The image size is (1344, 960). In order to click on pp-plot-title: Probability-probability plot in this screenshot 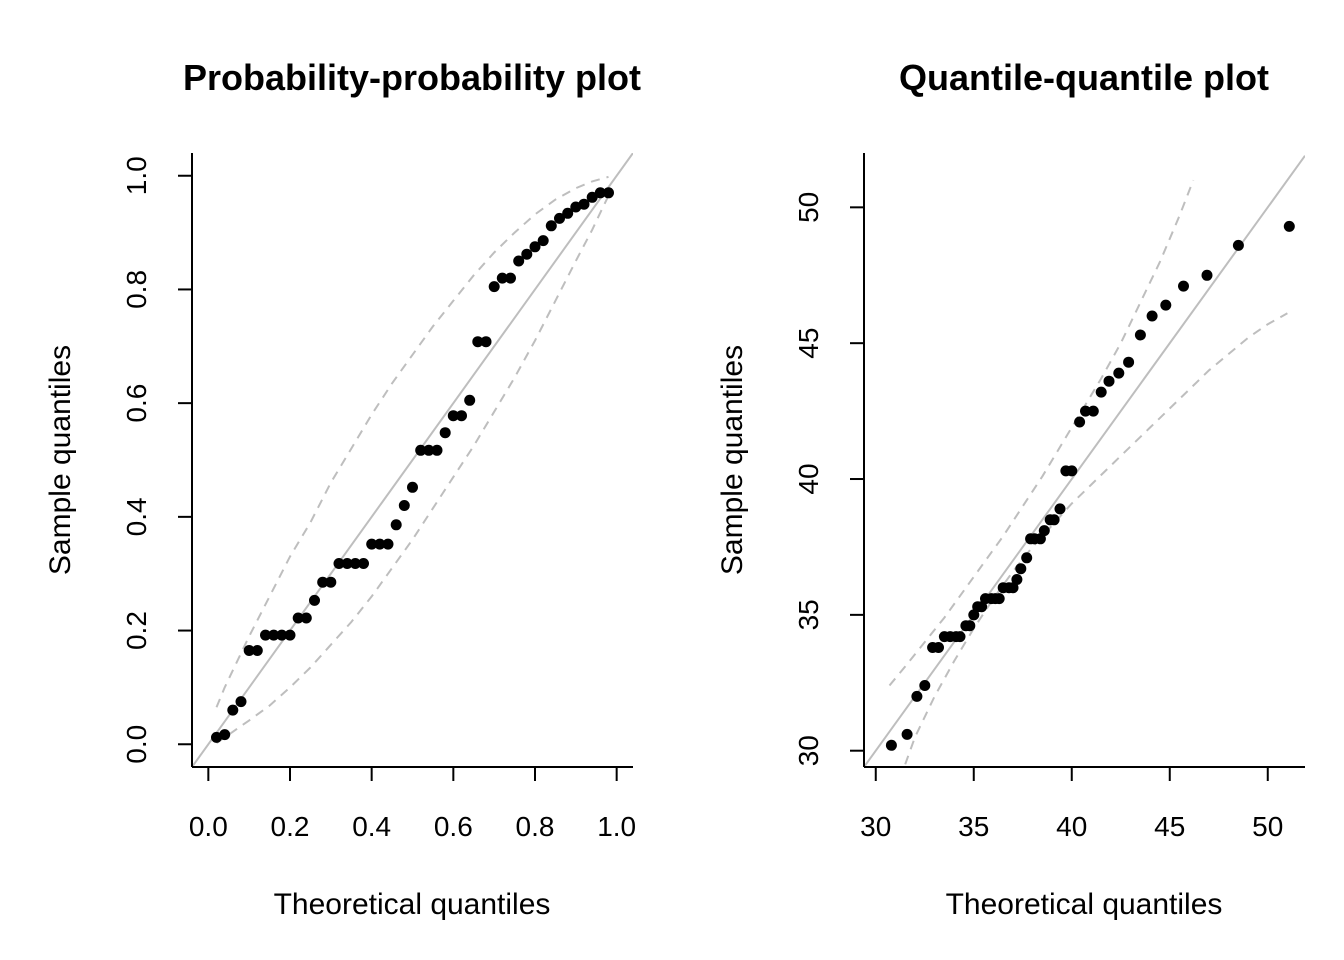, I will do `click(412, 77)`.